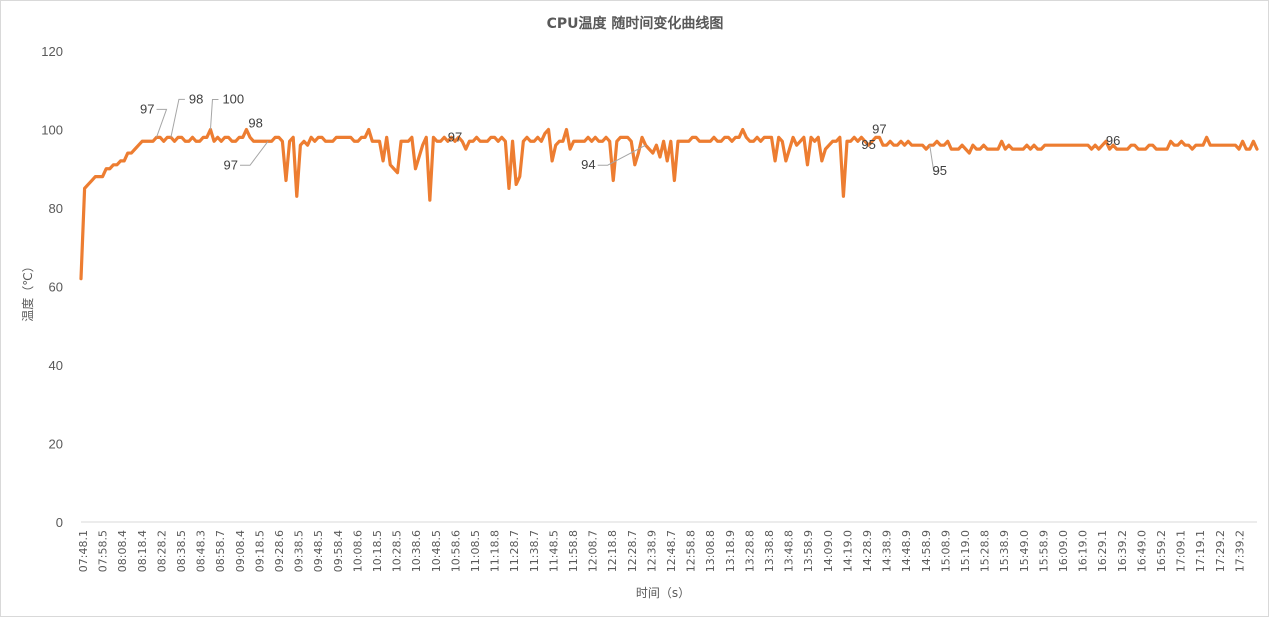  Describe the element at coordinates (749, 551) in the screenshot. I see `x-tick-label: 13:28.8` at that location.